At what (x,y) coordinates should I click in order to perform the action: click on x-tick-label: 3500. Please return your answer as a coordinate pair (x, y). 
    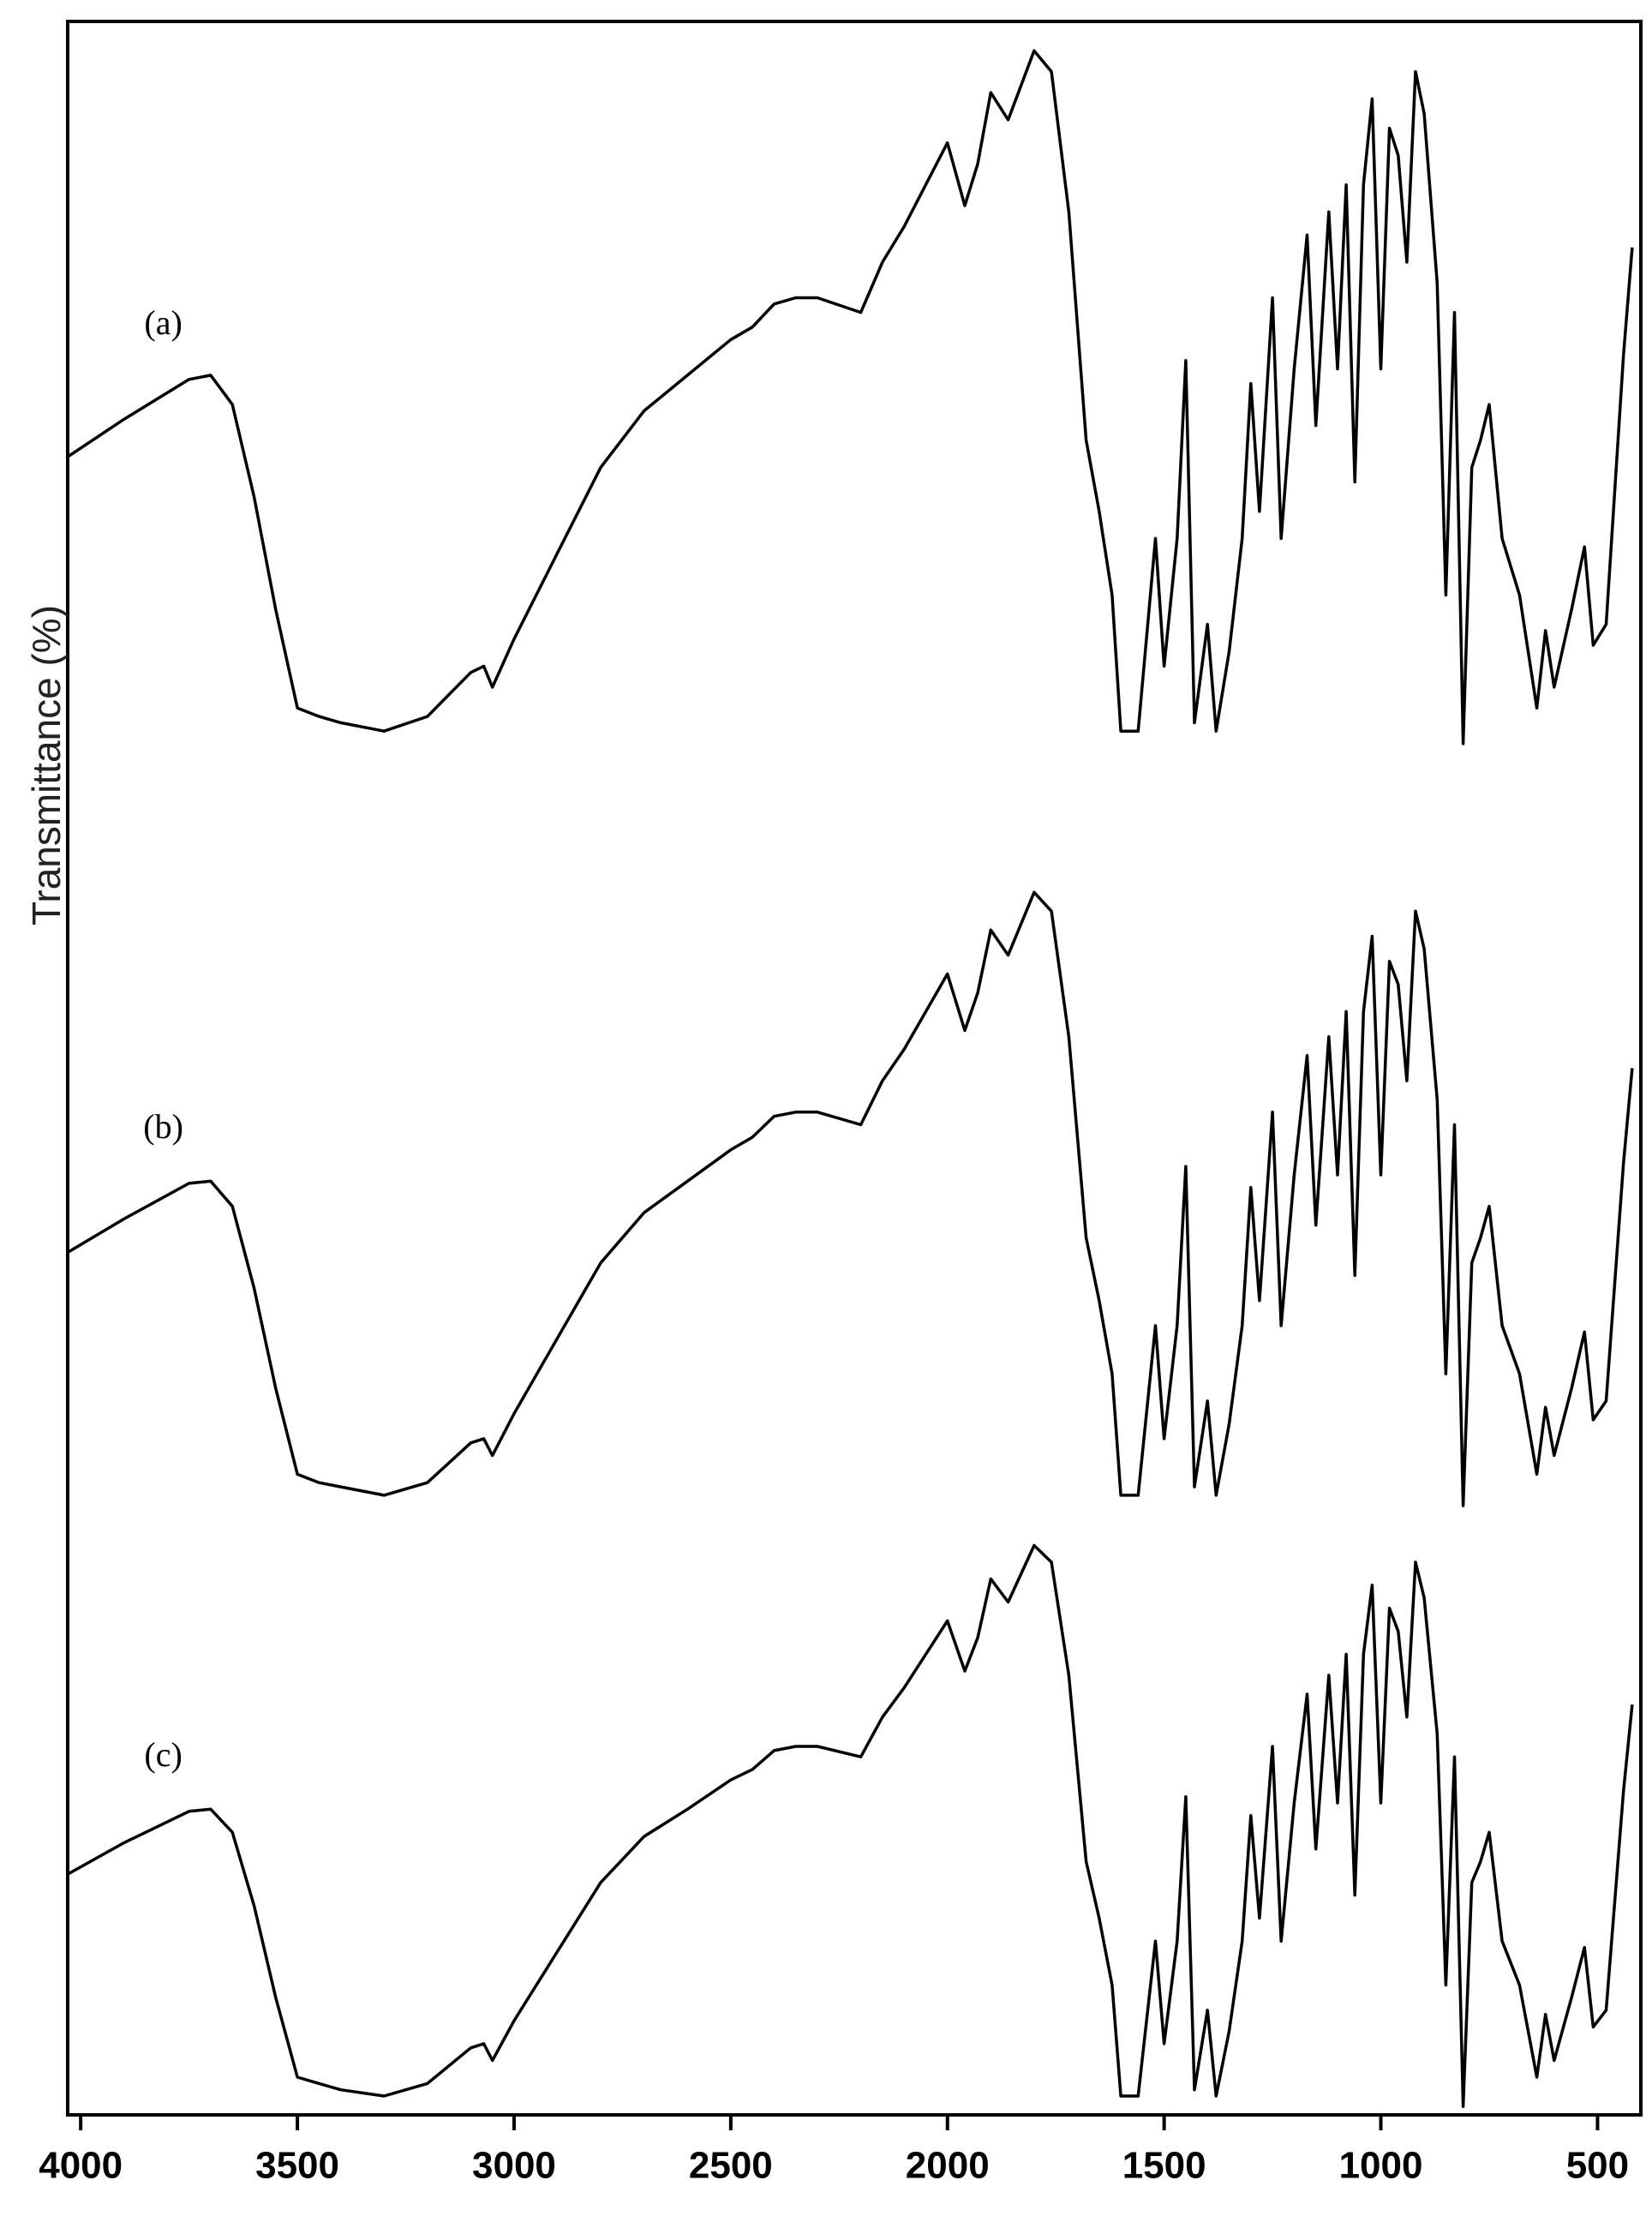
    Looking at the image, I should click on (297, 2166).